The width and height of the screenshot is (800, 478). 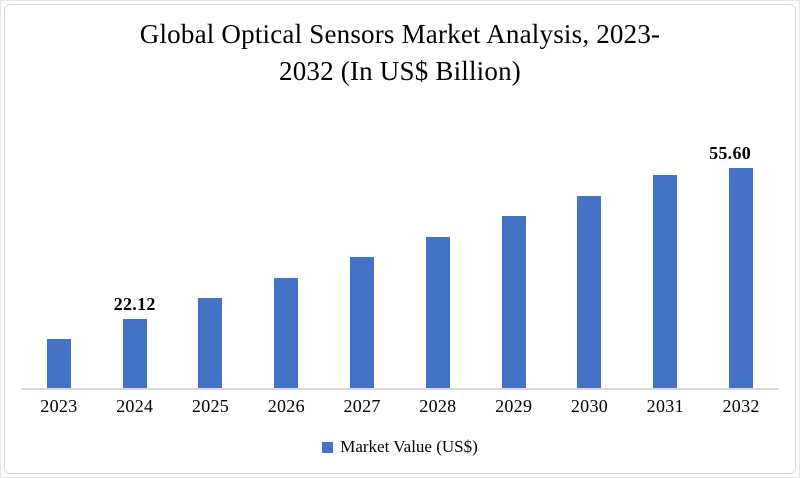 I want to click on bar-column-2028, so click(x=438, y=265).